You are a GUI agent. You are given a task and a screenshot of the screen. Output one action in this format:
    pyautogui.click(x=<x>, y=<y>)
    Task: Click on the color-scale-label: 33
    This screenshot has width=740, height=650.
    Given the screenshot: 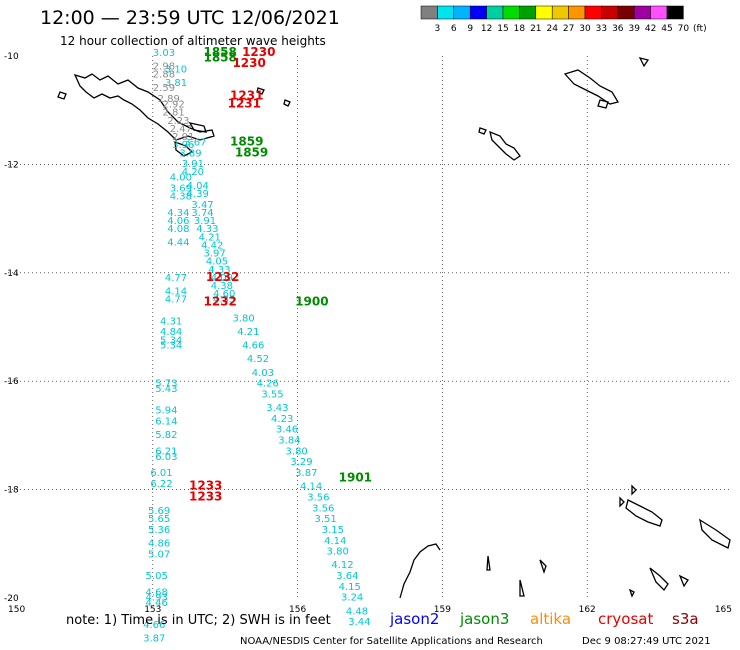 What is the action you would take?
    pyautogui.click(x=601, y=29)
    